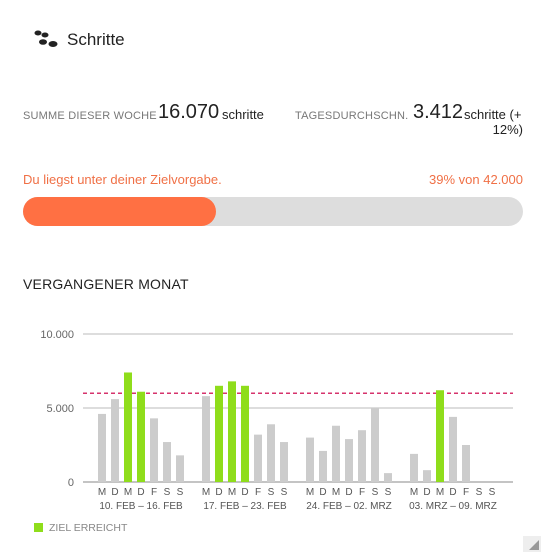  I want to click on daily-average-value: 3.412, so click(438, 112).